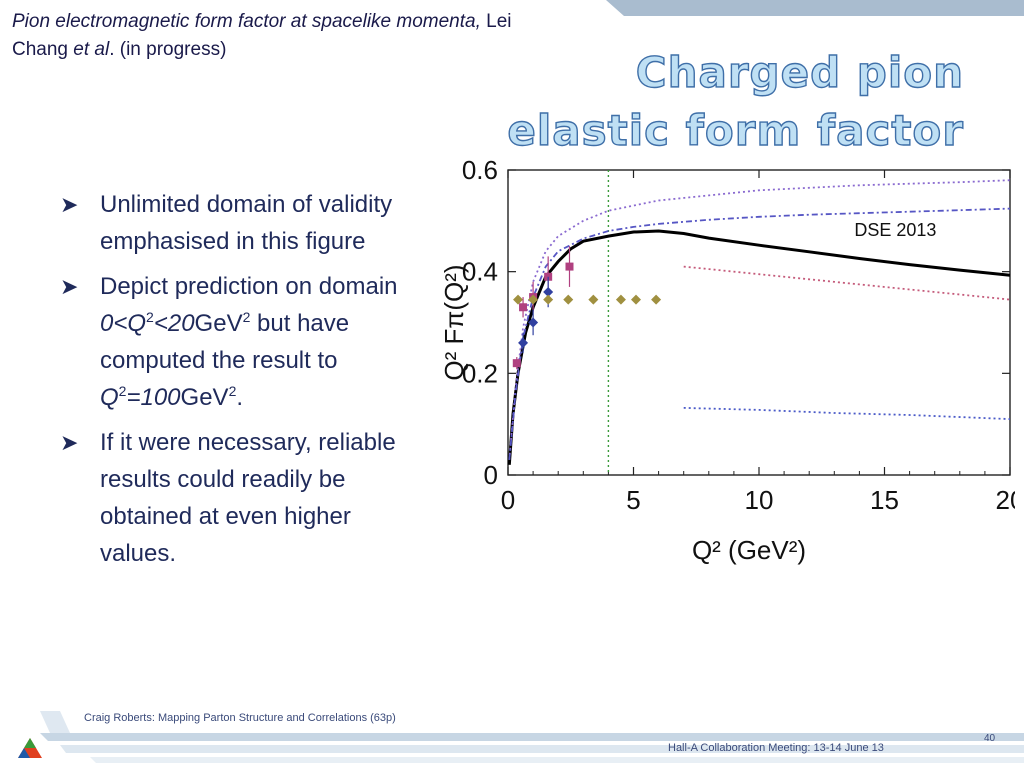 This screenshot has width=1024, height=768. What do you see at coordinates (759, 500) in the screenshot?
I see `x-tick-label: 10` at bounding box center [759, 500].